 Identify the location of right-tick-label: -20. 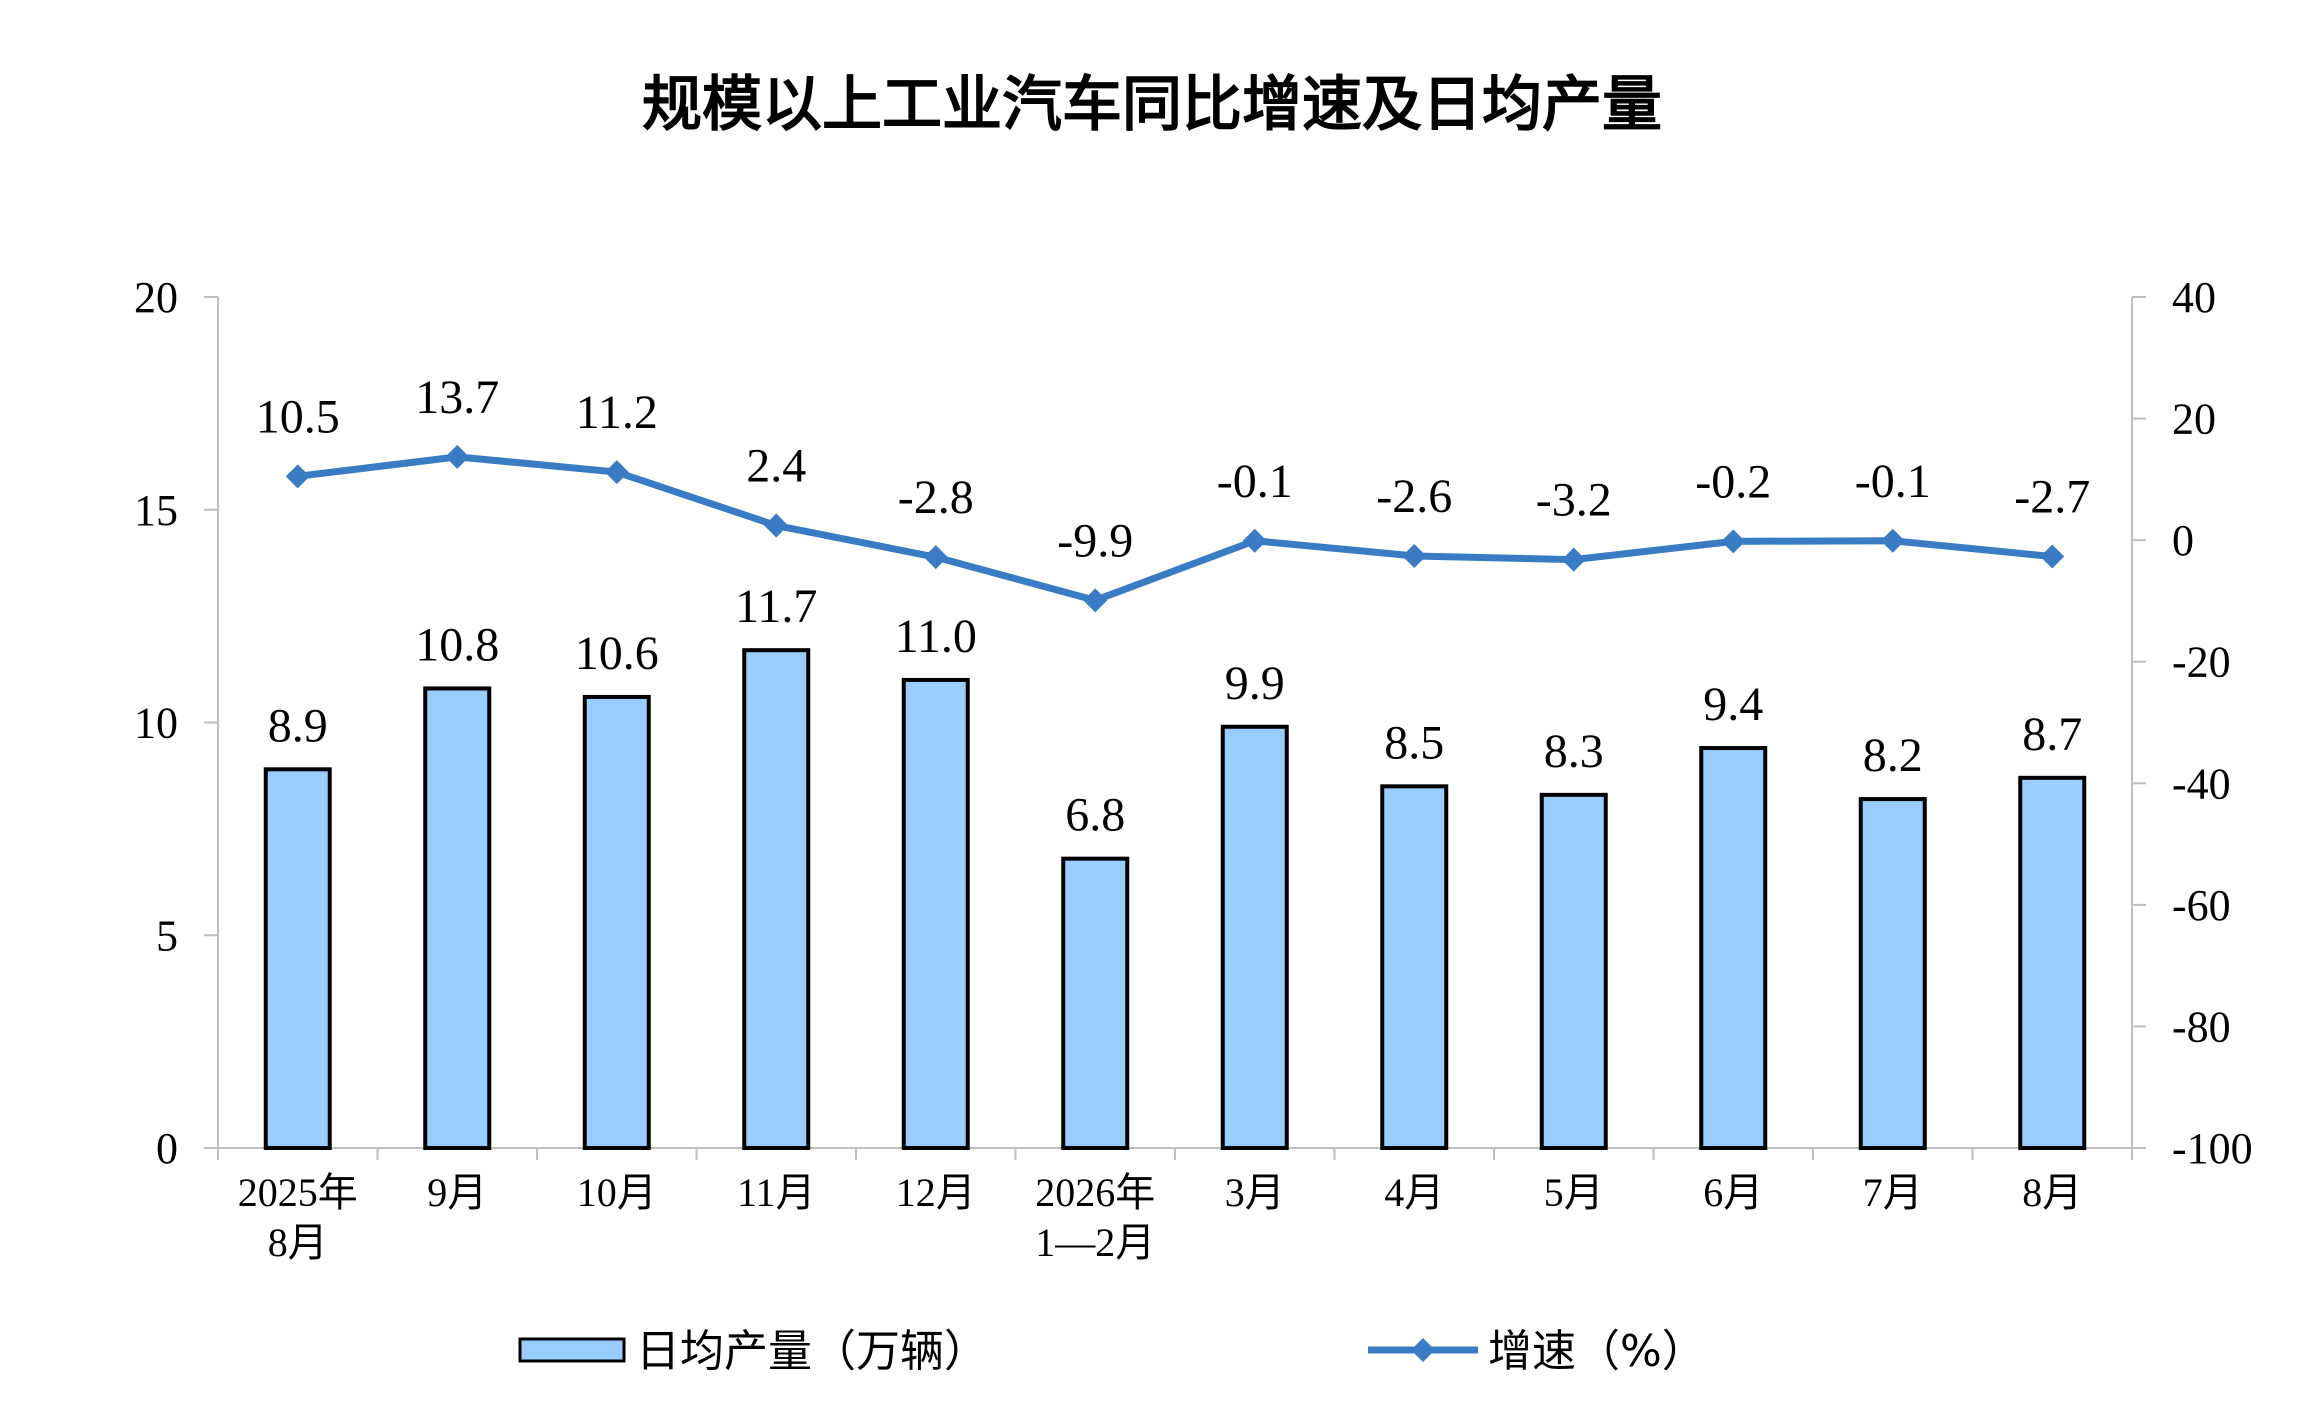
(2201, 662).